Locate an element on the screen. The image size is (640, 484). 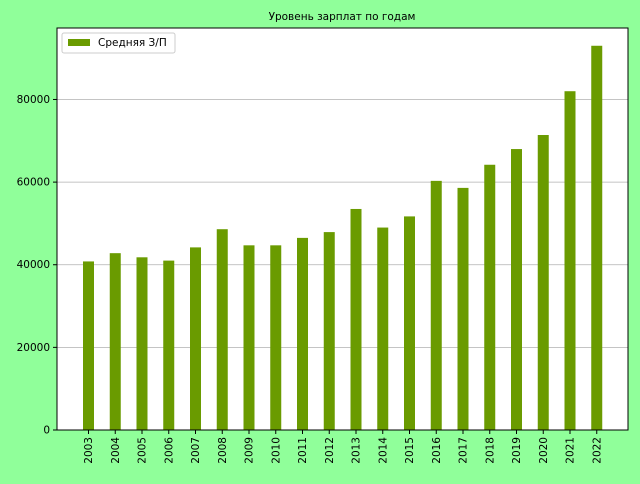
legend-swatch is located at coordinates (79, 42).